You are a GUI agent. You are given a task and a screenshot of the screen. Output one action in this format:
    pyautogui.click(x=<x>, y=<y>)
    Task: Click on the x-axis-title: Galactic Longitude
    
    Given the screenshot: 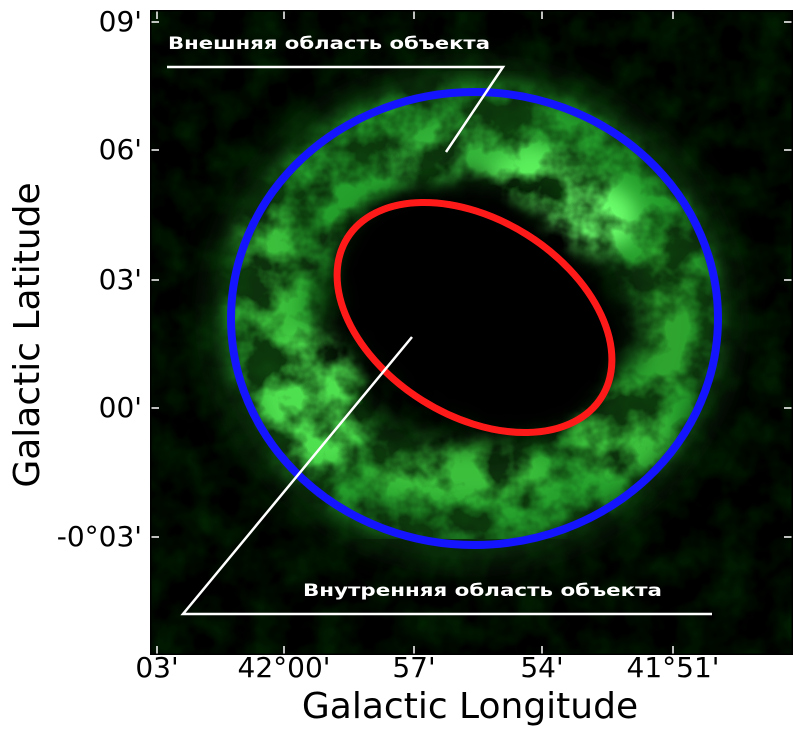 What is the action you would take?
    pyautogui.click(x=470, y=706)
    